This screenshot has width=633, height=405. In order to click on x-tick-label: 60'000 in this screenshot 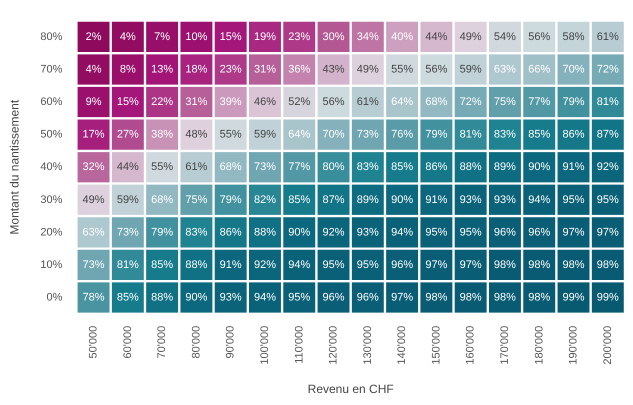, I will do `click(128, 342)`.